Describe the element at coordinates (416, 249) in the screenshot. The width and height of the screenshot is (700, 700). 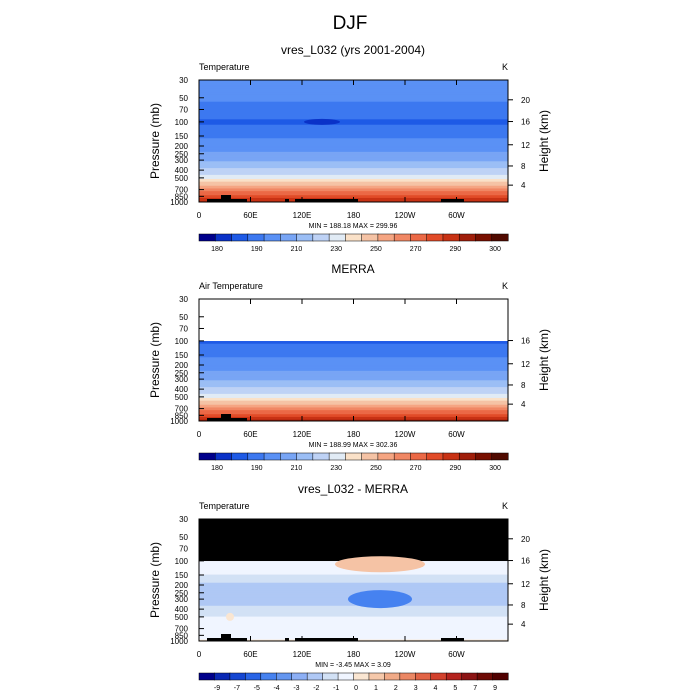
I see `colorbar-label: 270` at that location.